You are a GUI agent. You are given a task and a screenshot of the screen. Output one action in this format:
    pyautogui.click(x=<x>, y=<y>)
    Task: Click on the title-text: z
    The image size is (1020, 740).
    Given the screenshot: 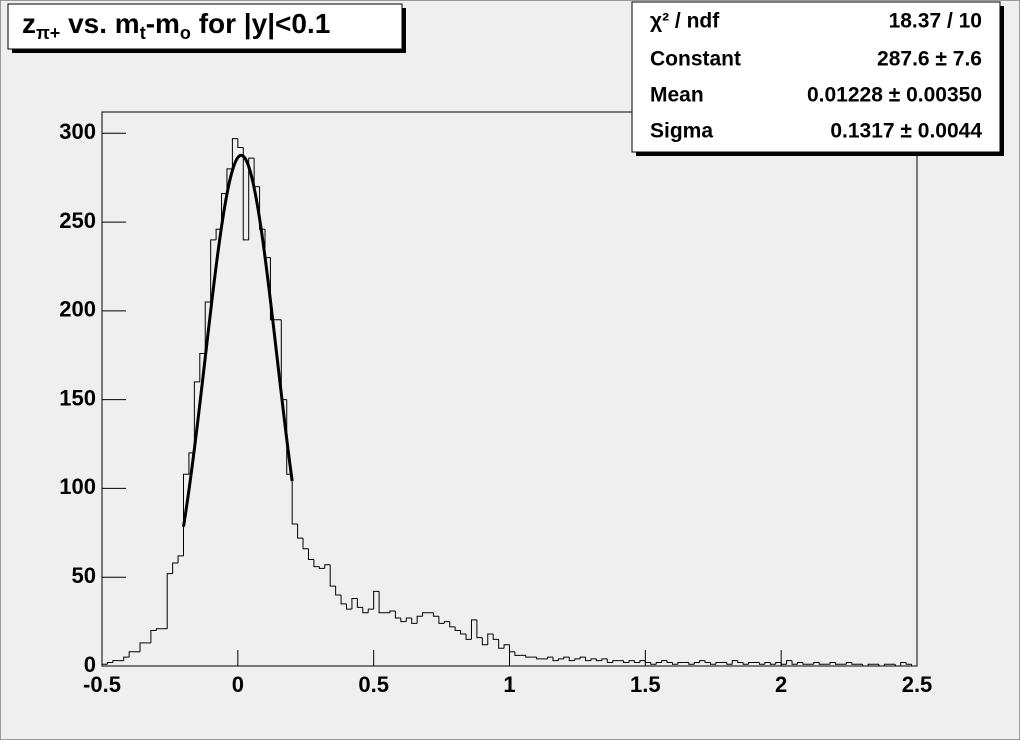 What is the action you would take?
    pyautogui.click(x=29, y=23)
    